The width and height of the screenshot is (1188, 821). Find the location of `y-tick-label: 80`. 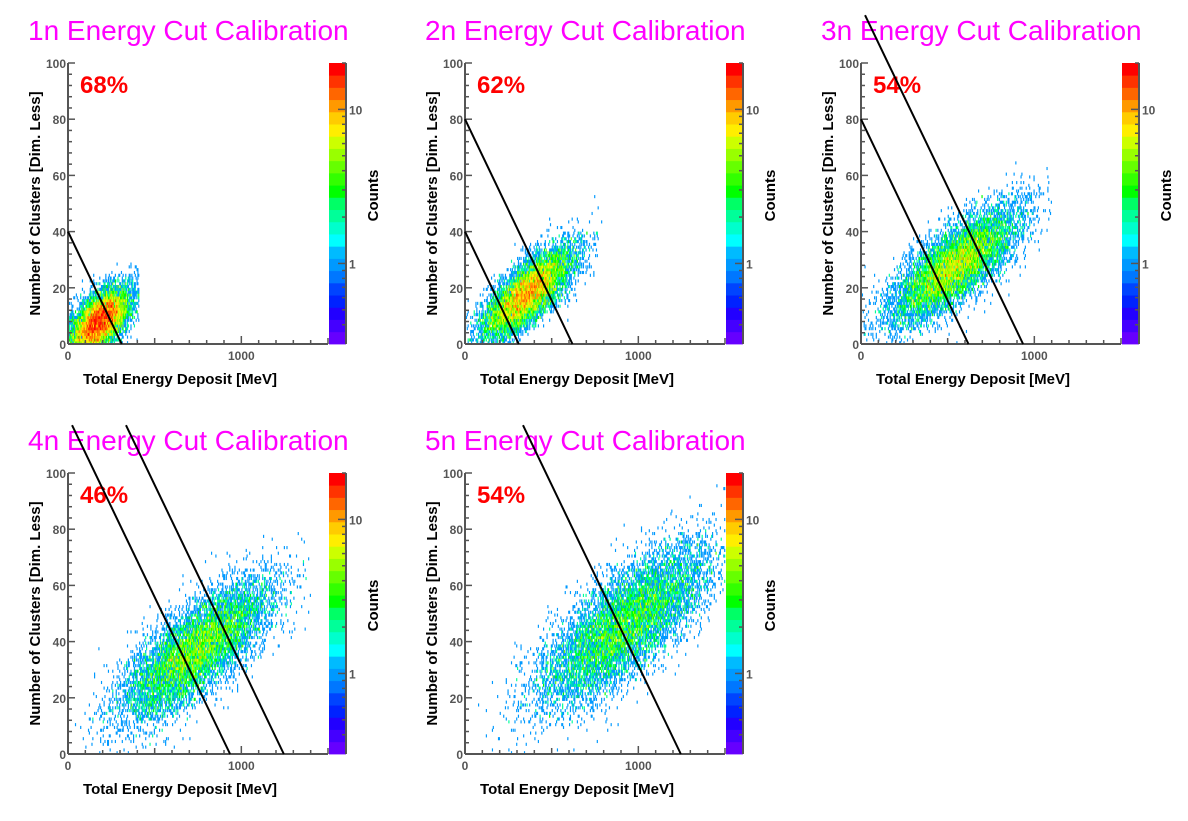

y-tick-label: 80 is located at coordinates (457, 120).